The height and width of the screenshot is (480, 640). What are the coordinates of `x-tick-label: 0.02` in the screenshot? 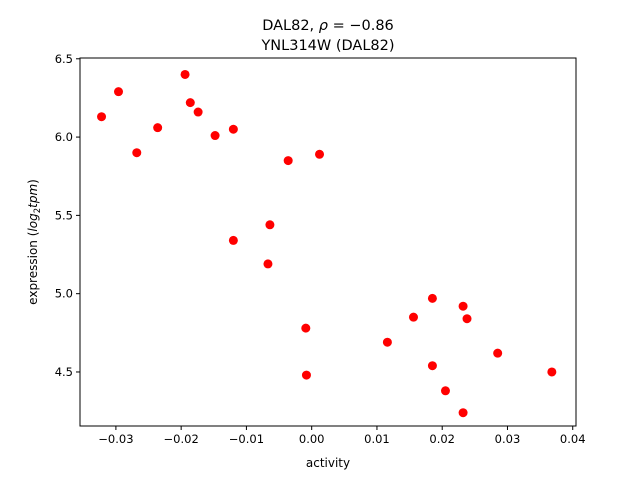 It's located at (442, 439).